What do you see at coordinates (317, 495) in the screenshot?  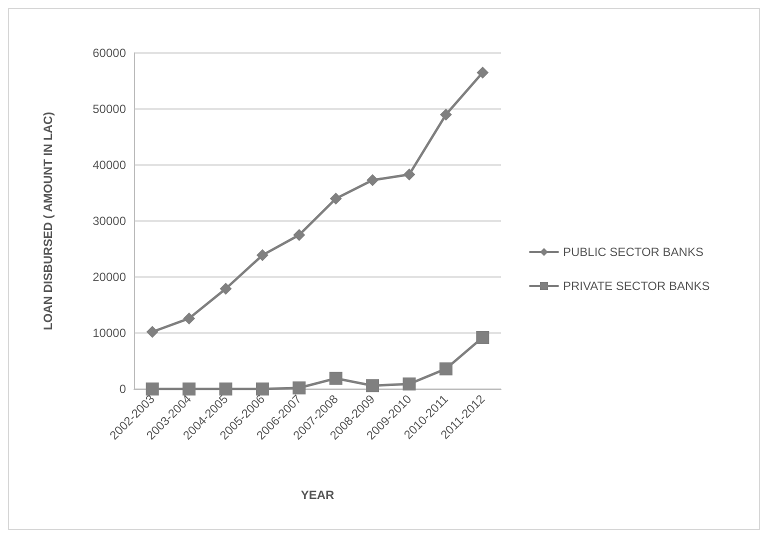 I see `x-axis-title: YEAR` at bounding box center [317, 495].